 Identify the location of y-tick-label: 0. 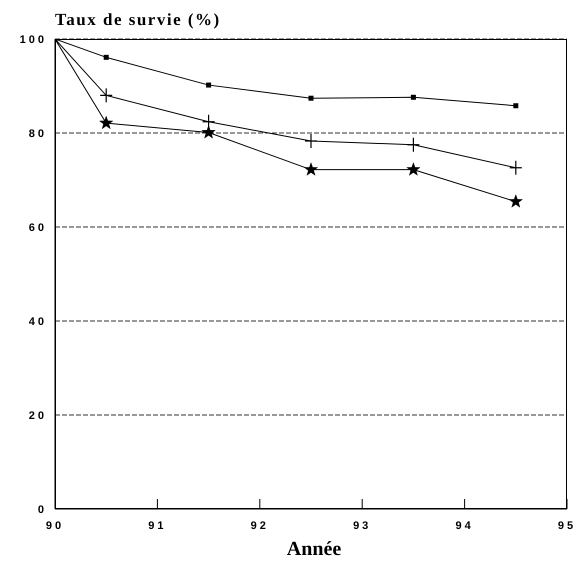
(42, 510).